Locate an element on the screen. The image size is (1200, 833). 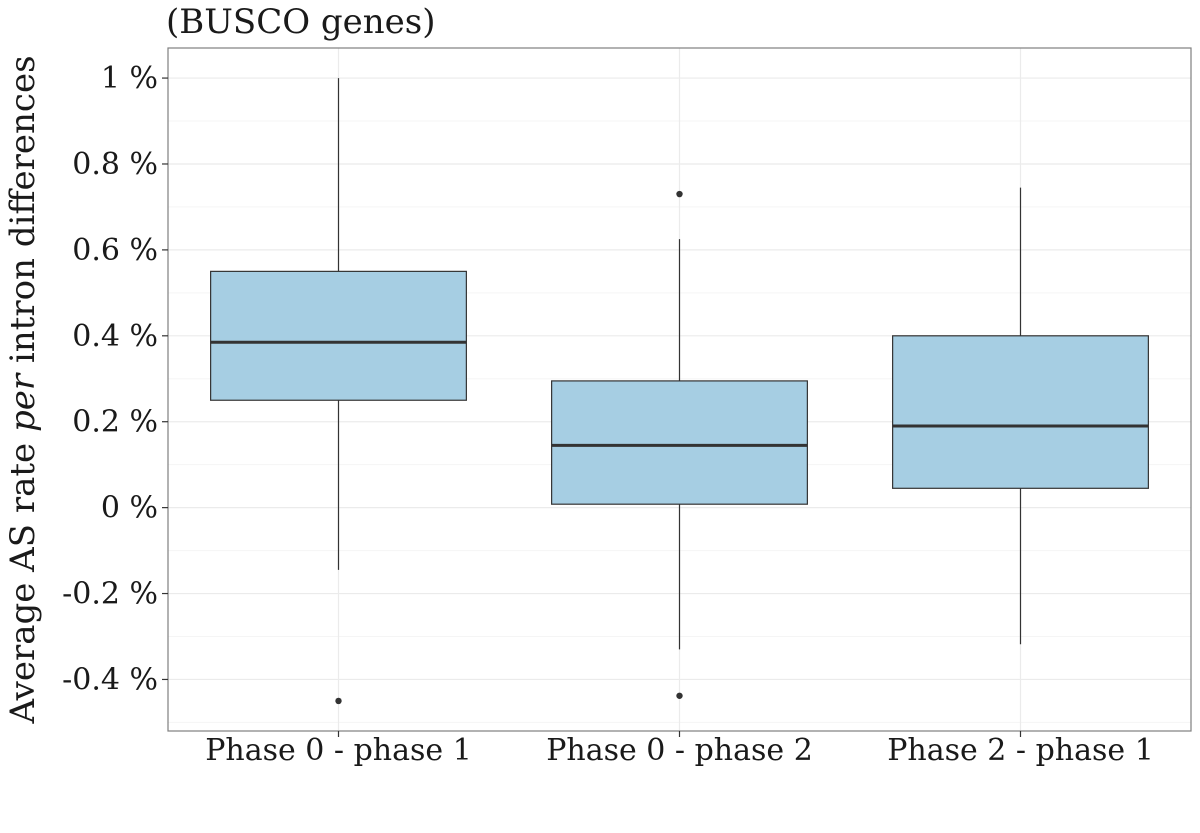
y-tick-label: 1 % is located at coordinates (129, 78).